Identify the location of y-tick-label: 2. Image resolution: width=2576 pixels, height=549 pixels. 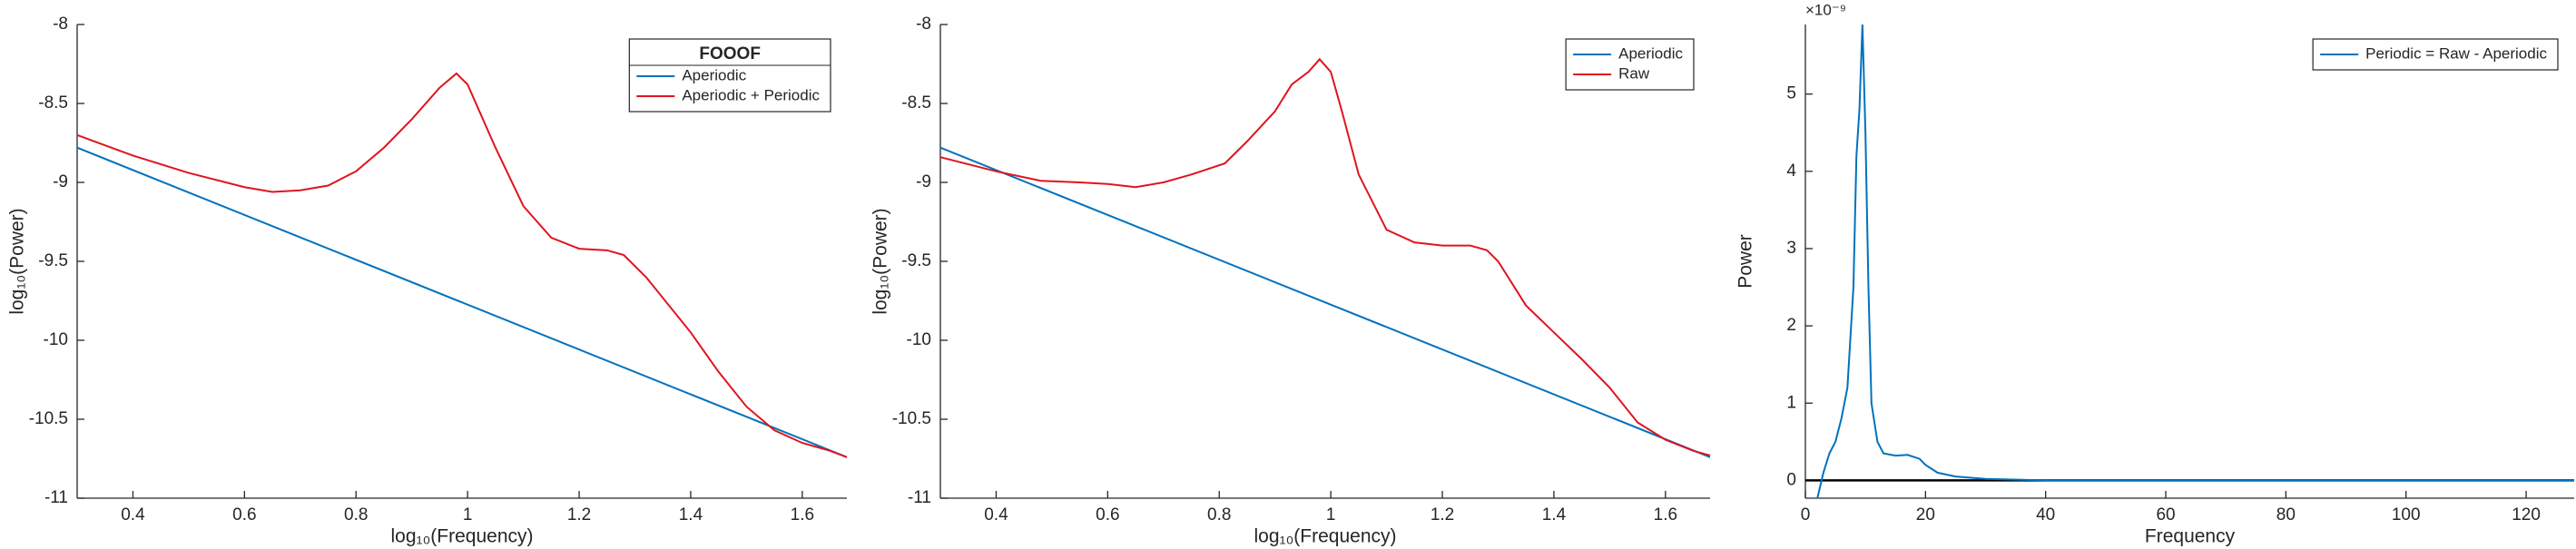
(1791, 325).